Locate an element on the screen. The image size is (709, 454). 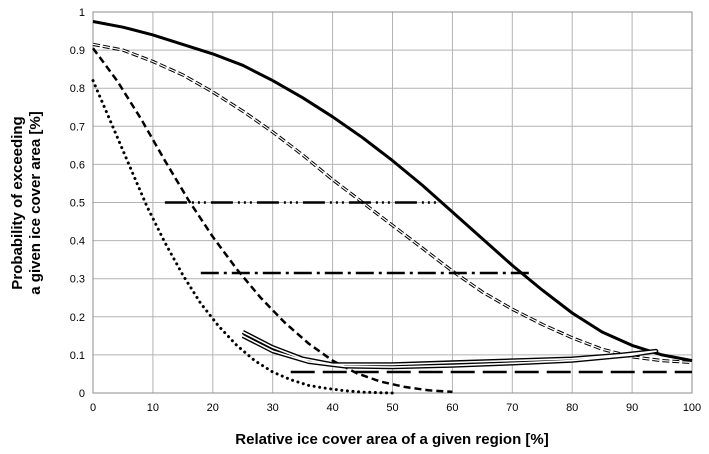
x-tick-label: 40 is located at coordinates (332, 408).